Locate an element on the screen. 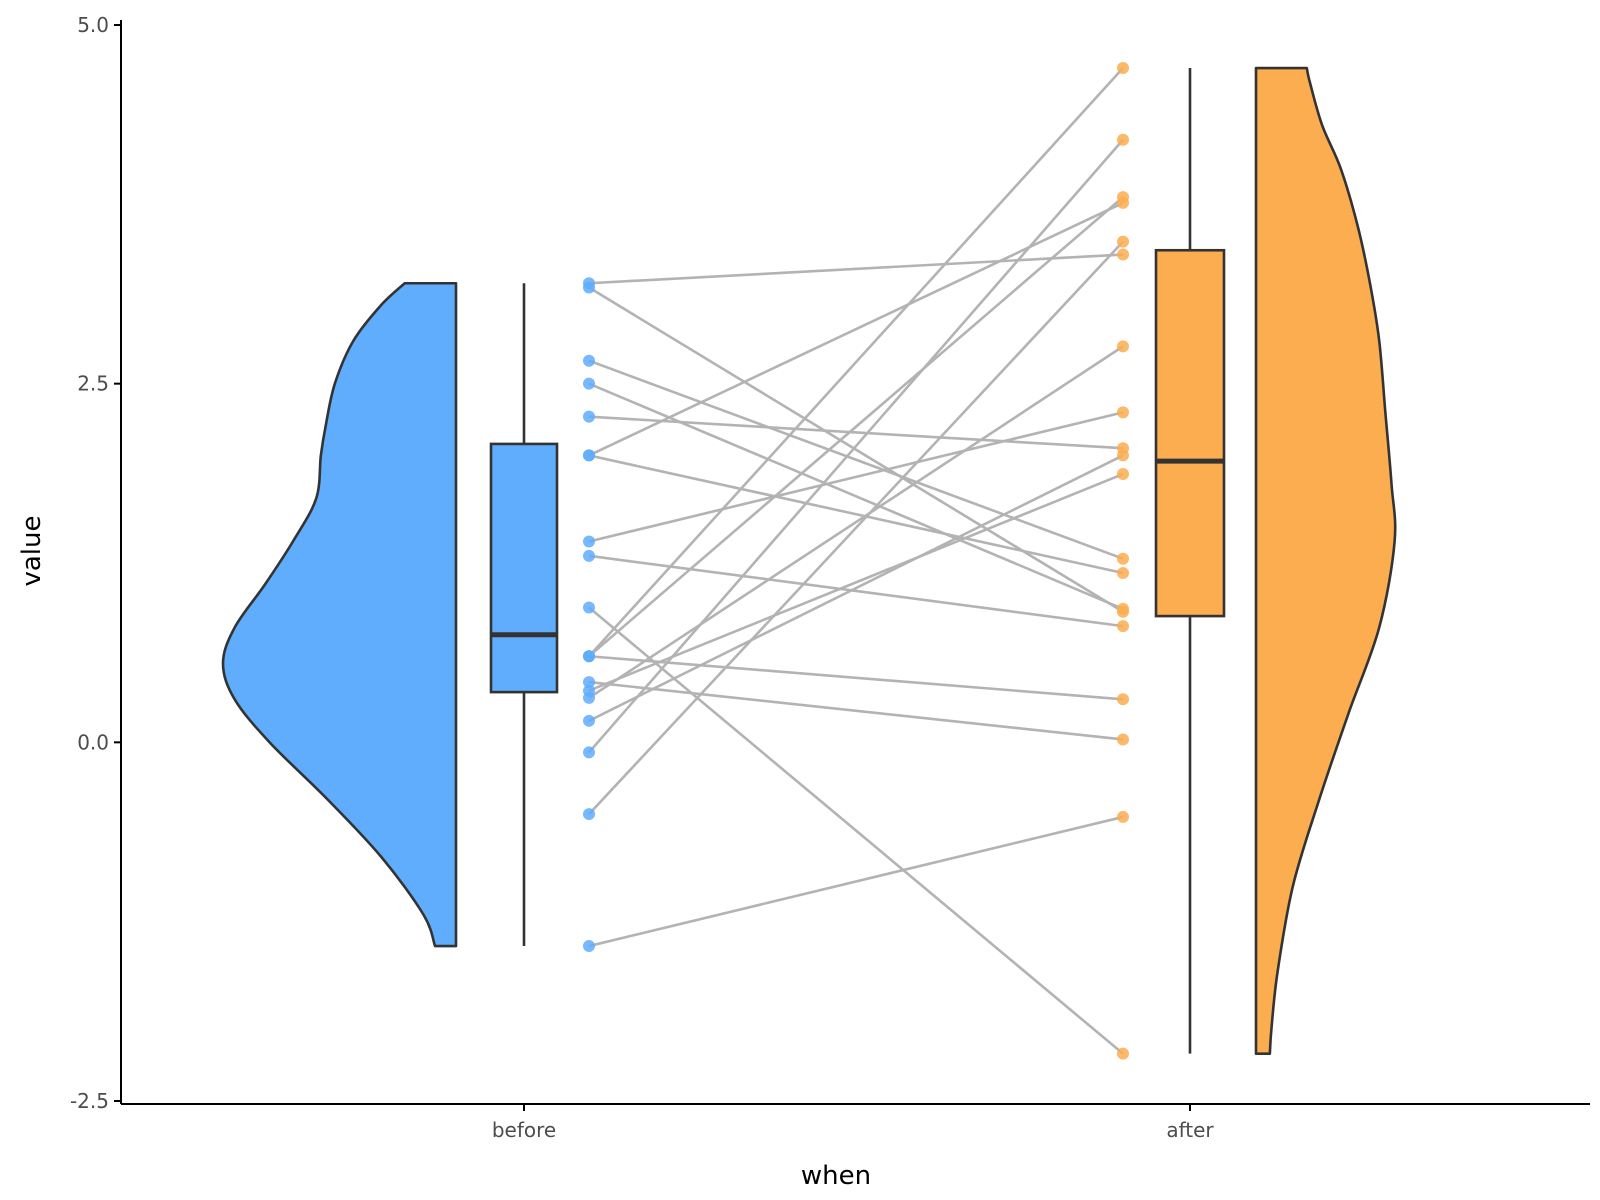 The width and height of the screenshot is (1600, 1200). y-tick-label: 2.5 is located at coordinates (93, 384).